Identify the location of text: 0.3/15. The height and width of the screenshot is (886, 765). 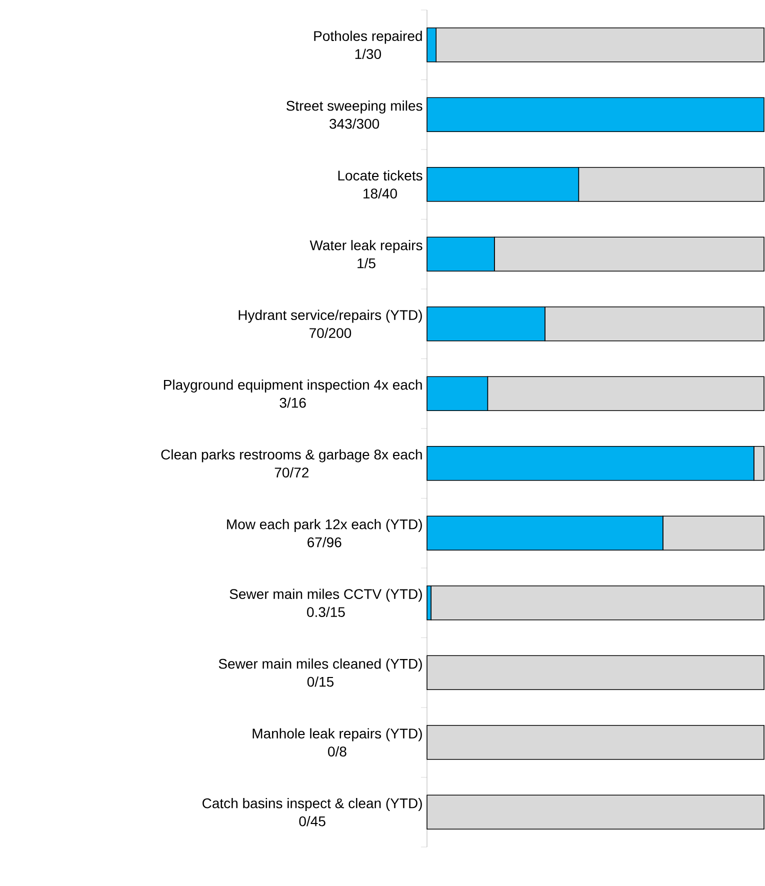
(326, 612).